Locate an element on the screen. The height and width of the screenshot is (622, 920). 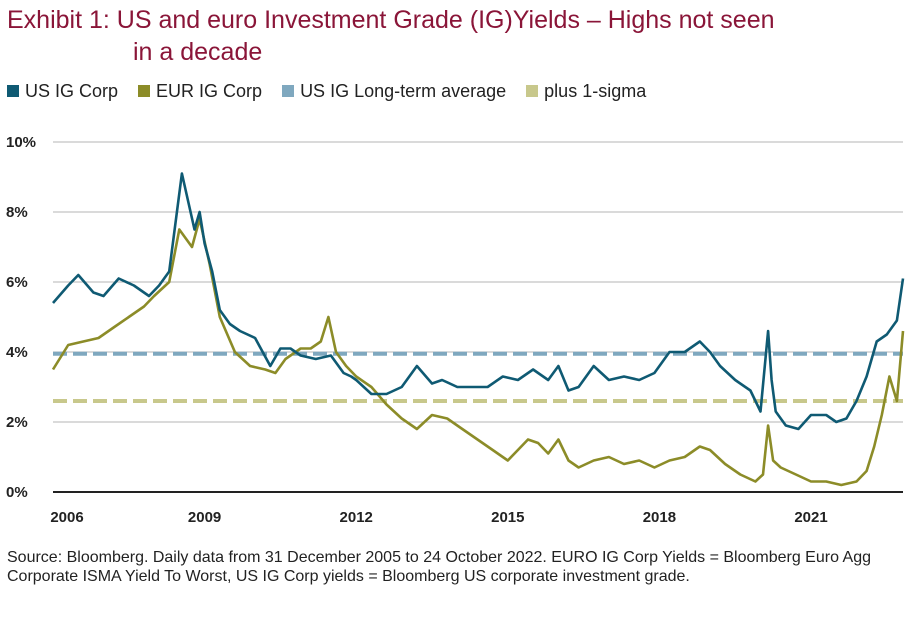
x-tick-label-2015: 2015 is located at coordinates (507, 517).